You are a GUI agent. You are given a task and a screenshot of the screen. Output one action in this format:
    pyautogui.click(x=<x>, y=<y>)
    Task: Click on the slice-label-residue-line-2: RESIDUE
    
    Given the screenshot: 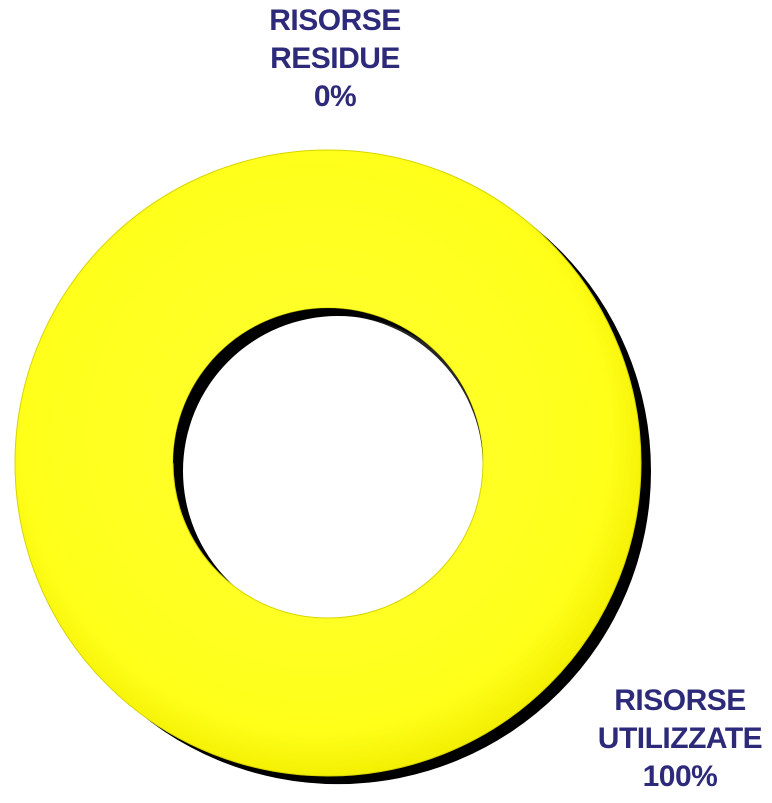 What is the action you would take?
    pyautogui.click(x=335, y=58)
    